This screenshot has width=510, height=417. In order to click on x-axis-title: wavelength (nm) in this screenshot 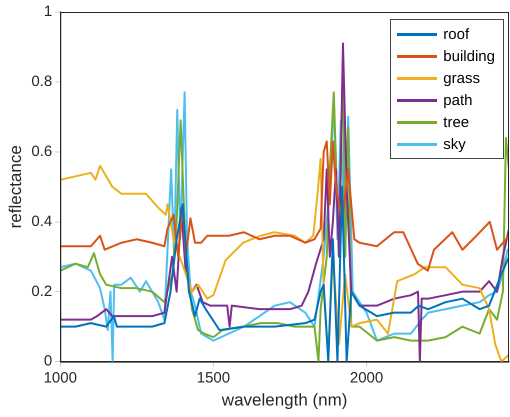, I will do `click(284, 400)`.